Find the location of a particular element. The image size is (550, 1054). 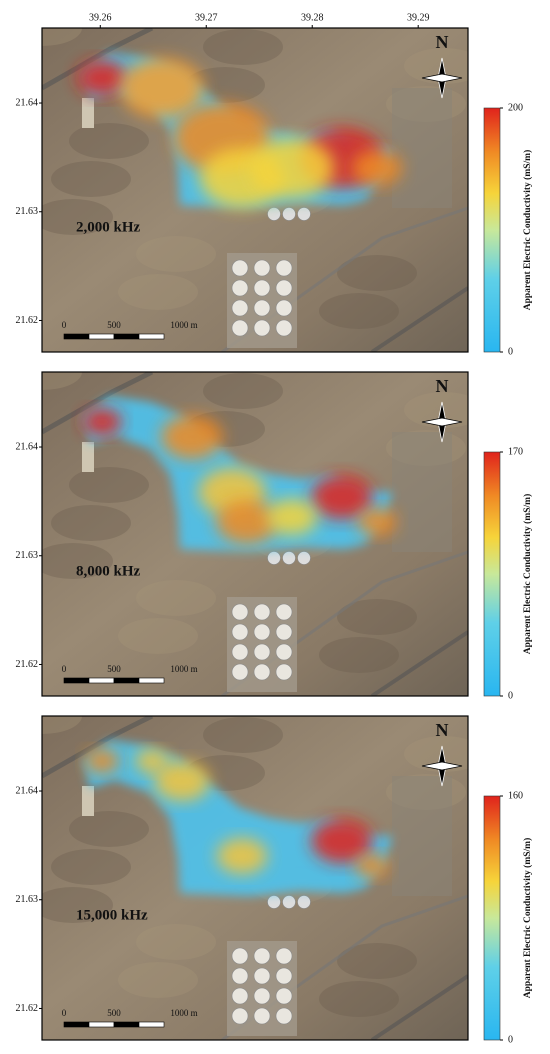

frequency-label: 15,000 kHz is located at coordinates (112, 915).